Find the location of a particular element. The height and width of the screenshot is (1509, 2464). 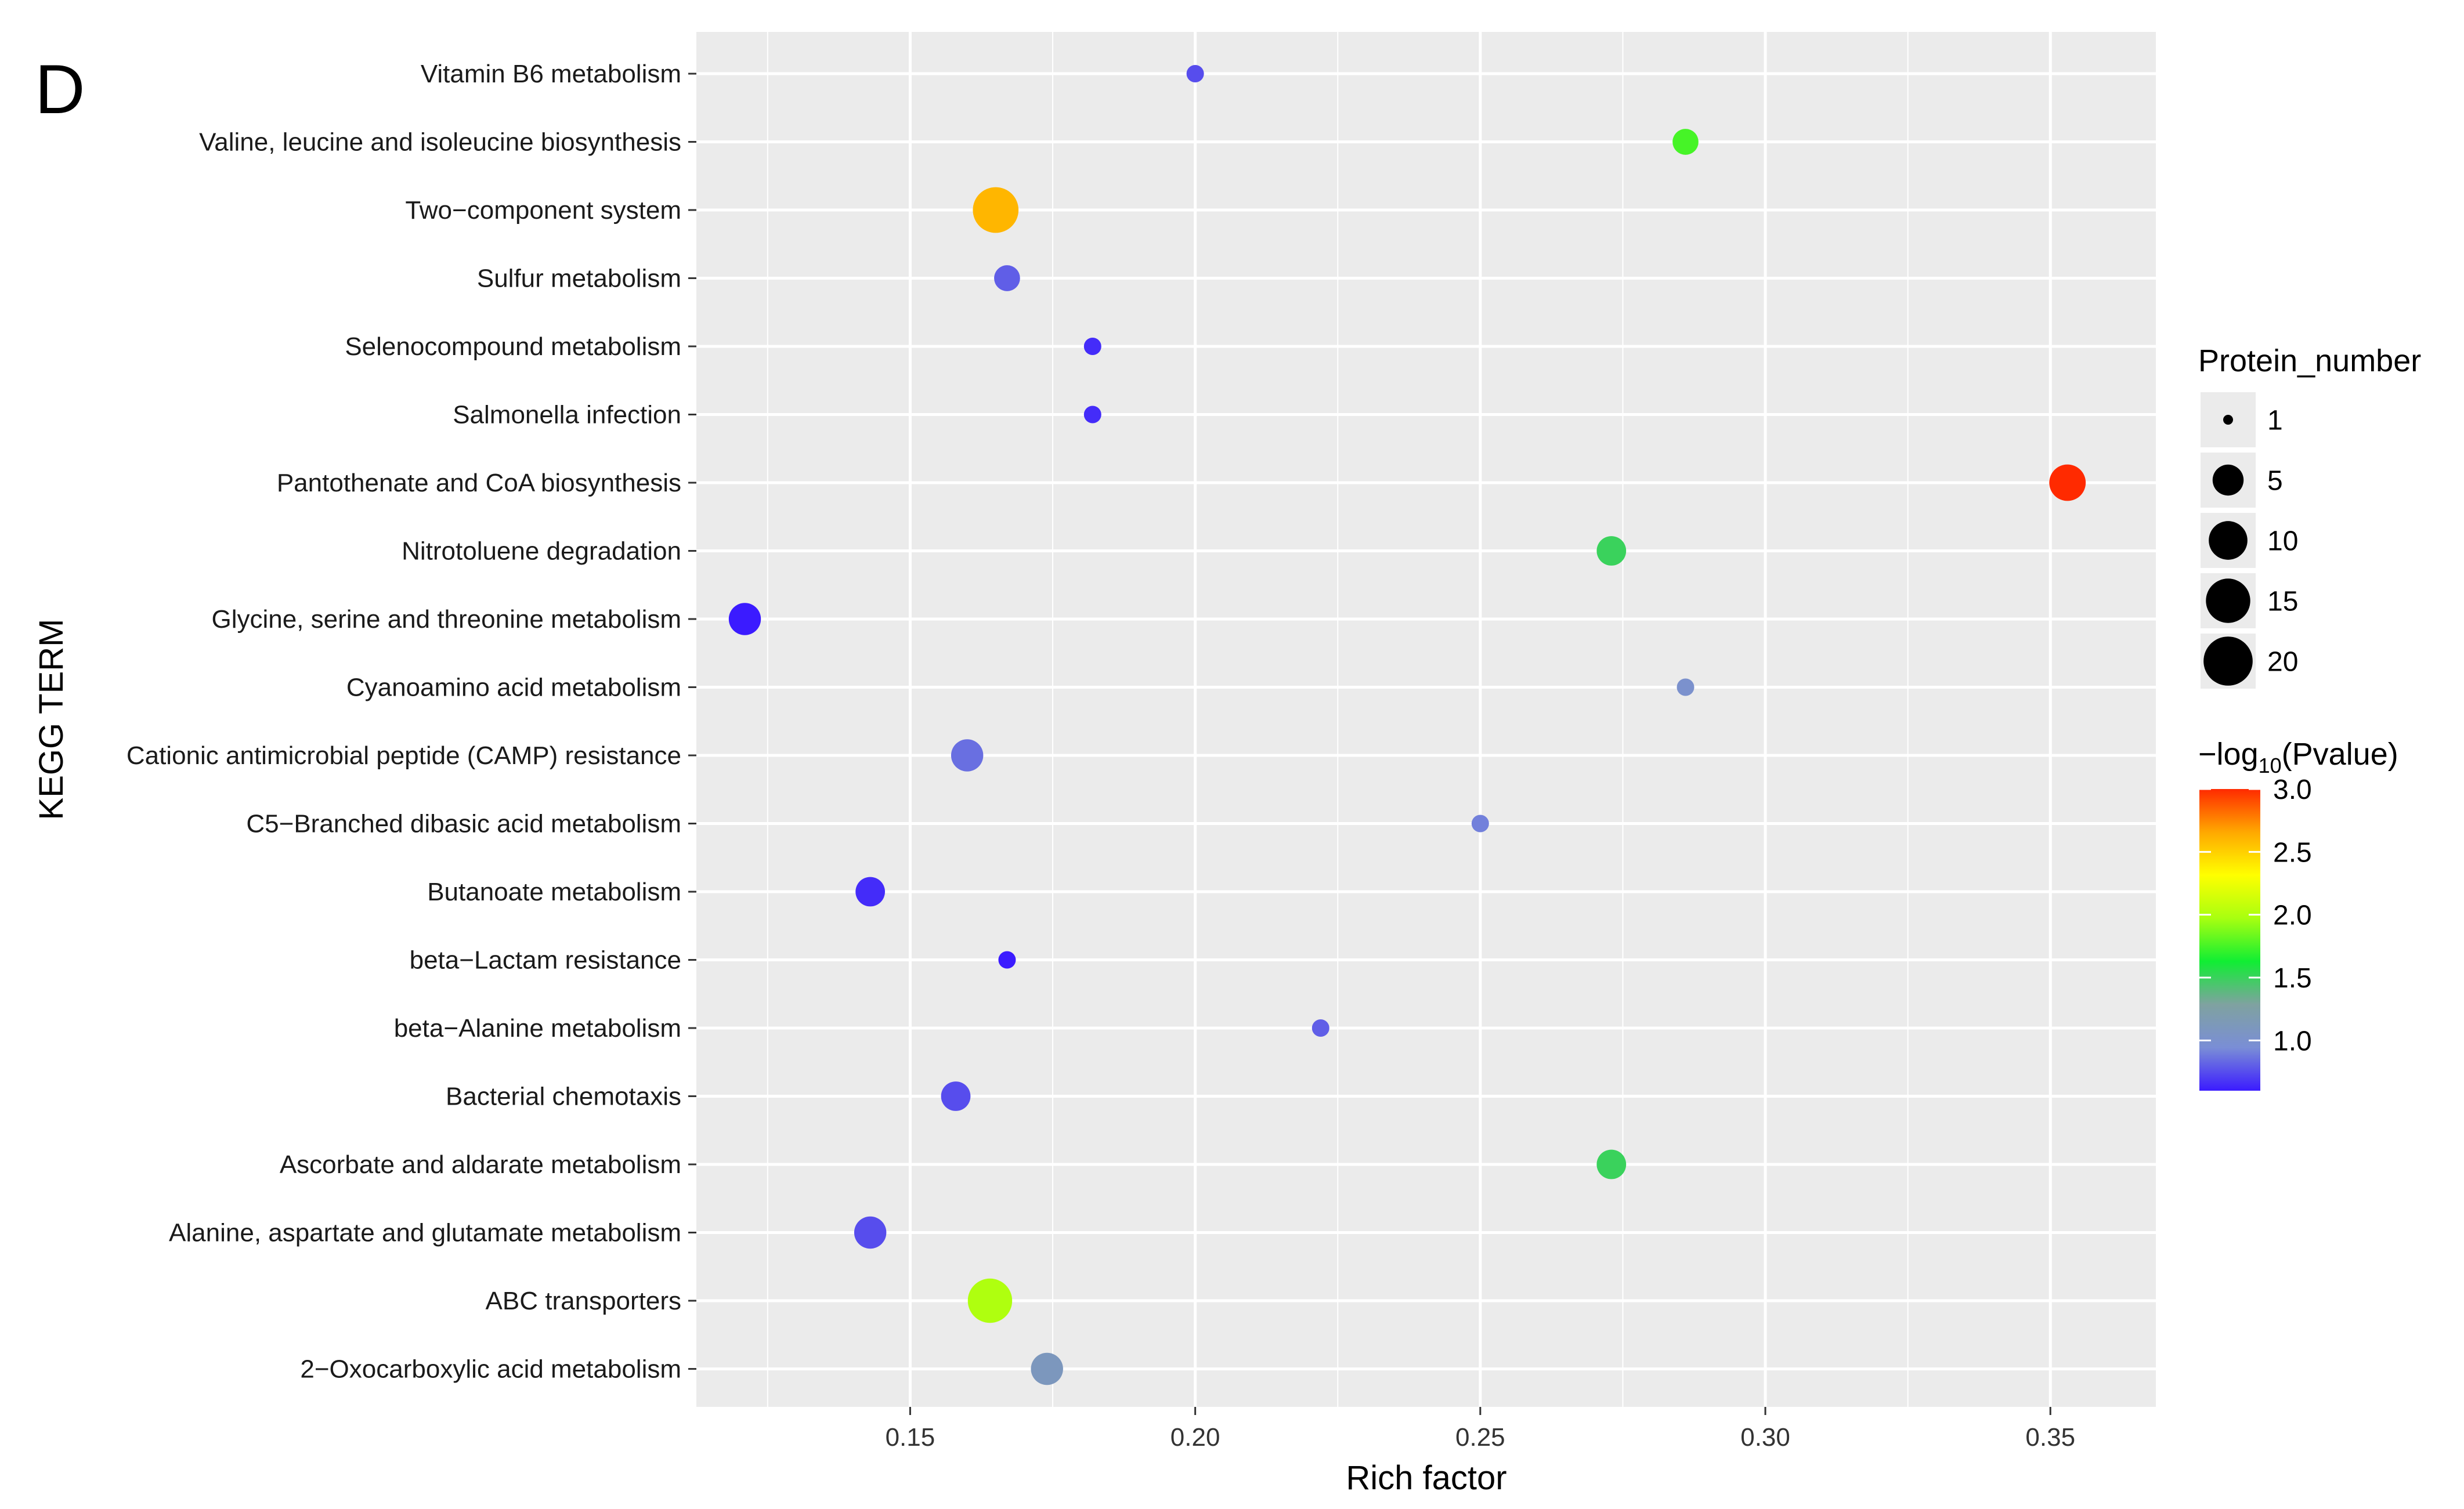

point-alanine-aspartate-and-glutamate-metabolism is located at coordinates (870, 1232).